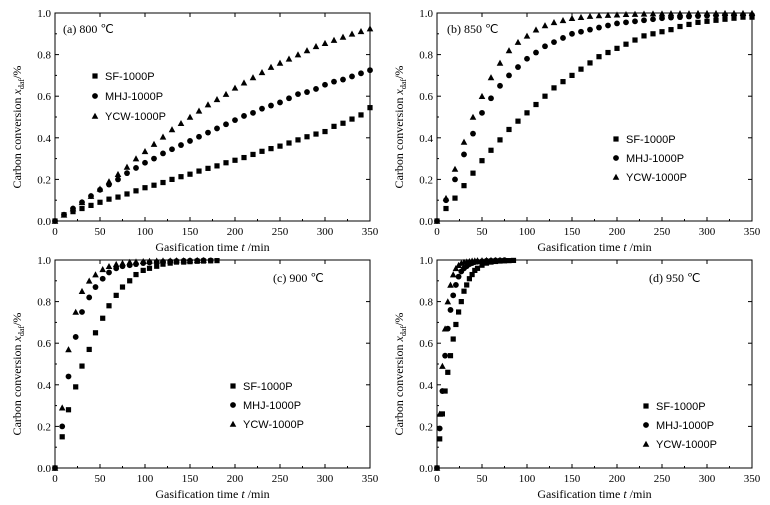 This screenshot has width=770, height=505. What do you see at coordinates (212, 247) in the screenshot?
I see `x-axis-label: Gasification time t /min` at bounding box center [212, 247].